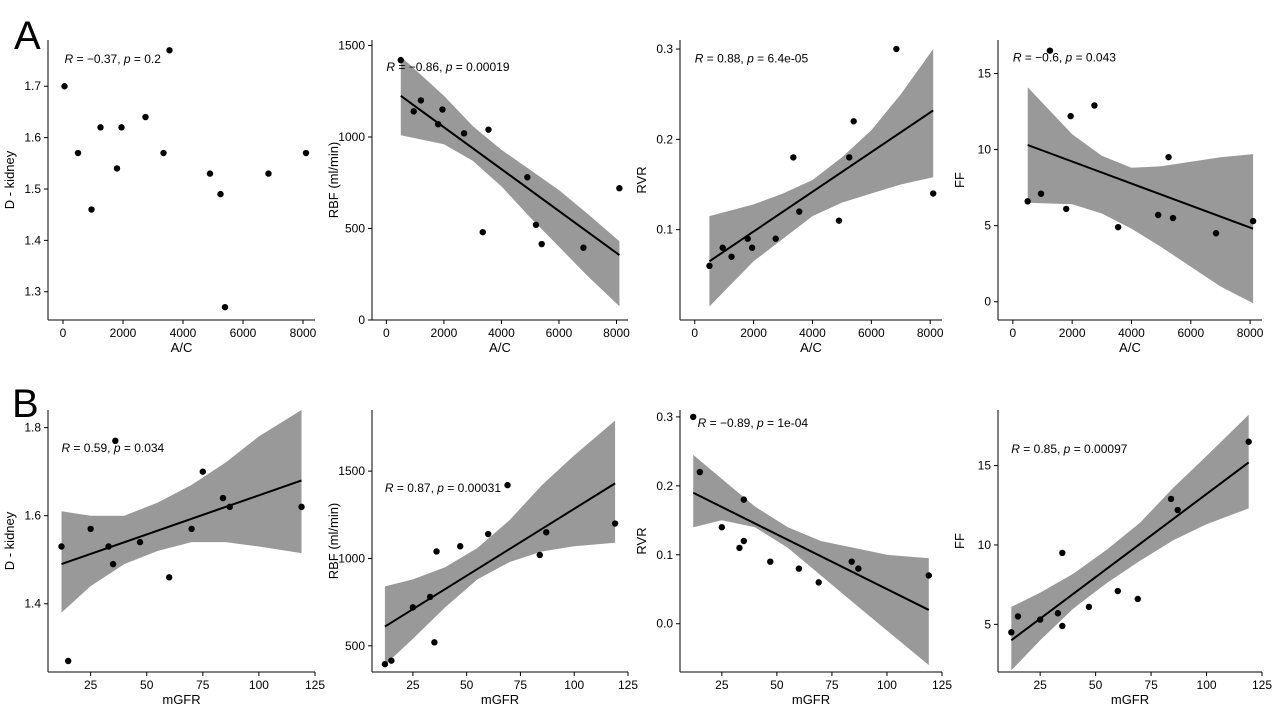 This screenshot has height=720, width=1280. What do you see at coordinates (112, 448) in the screenshot?
I see `correlation-annotation: R = 0.59, p = 0.034` at bounding box center [112, 448].